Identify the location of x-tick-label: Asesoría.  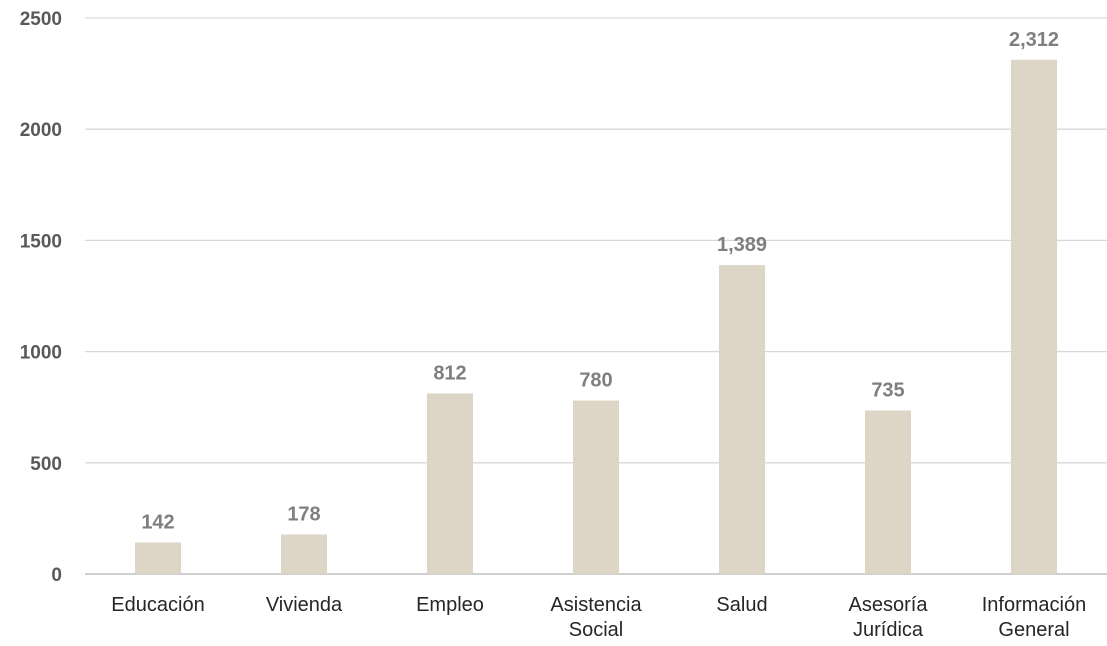
(889, 605).